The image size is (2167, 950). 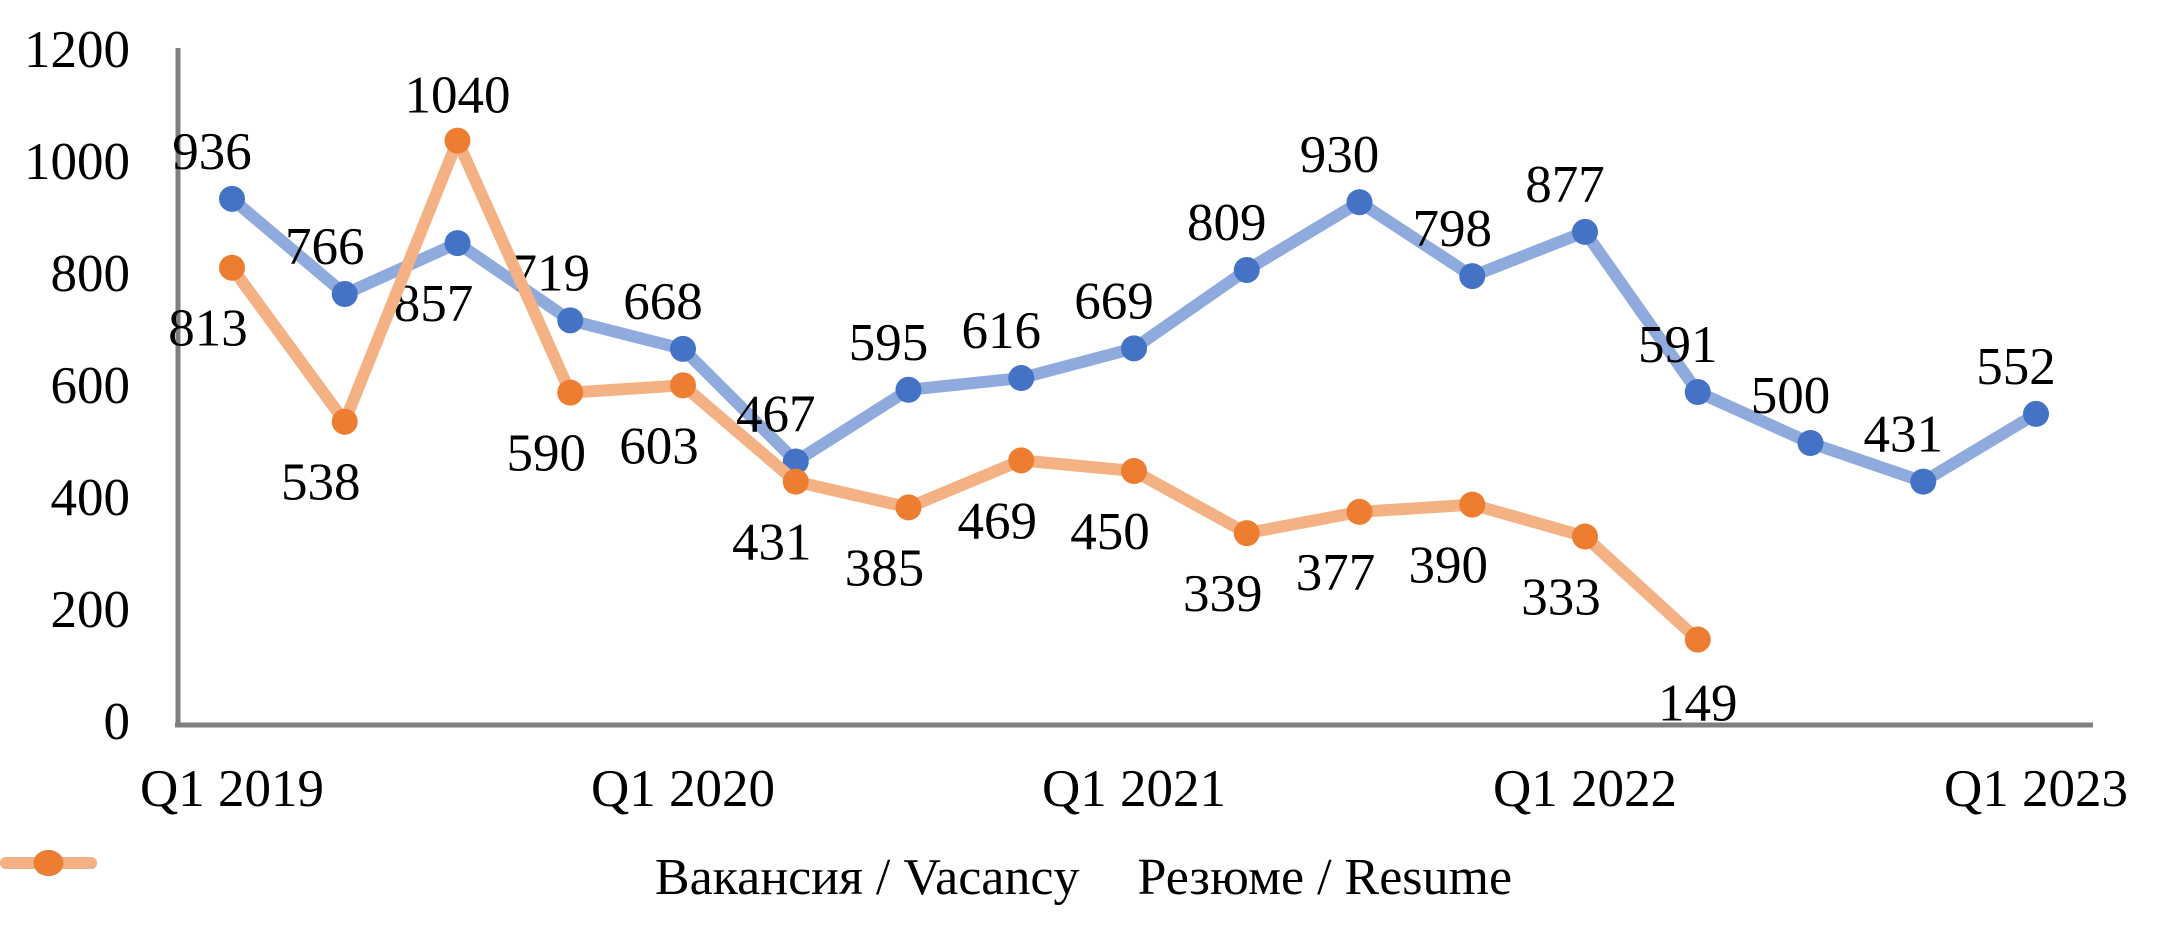 What do you see at coordinates (885, 568) in the screenshot?
I see `data-label: 385` at bounding box center [885, 568].